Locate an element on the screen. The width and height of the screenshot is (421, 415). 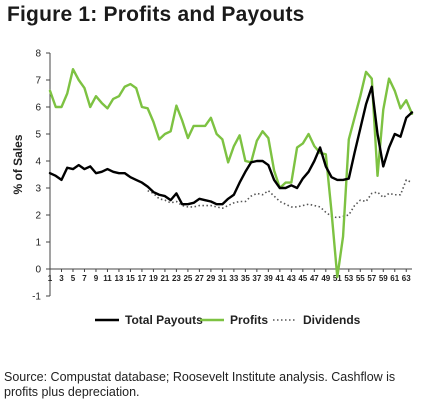
y-tick-label: 2 is located at coordinates (38, 216).